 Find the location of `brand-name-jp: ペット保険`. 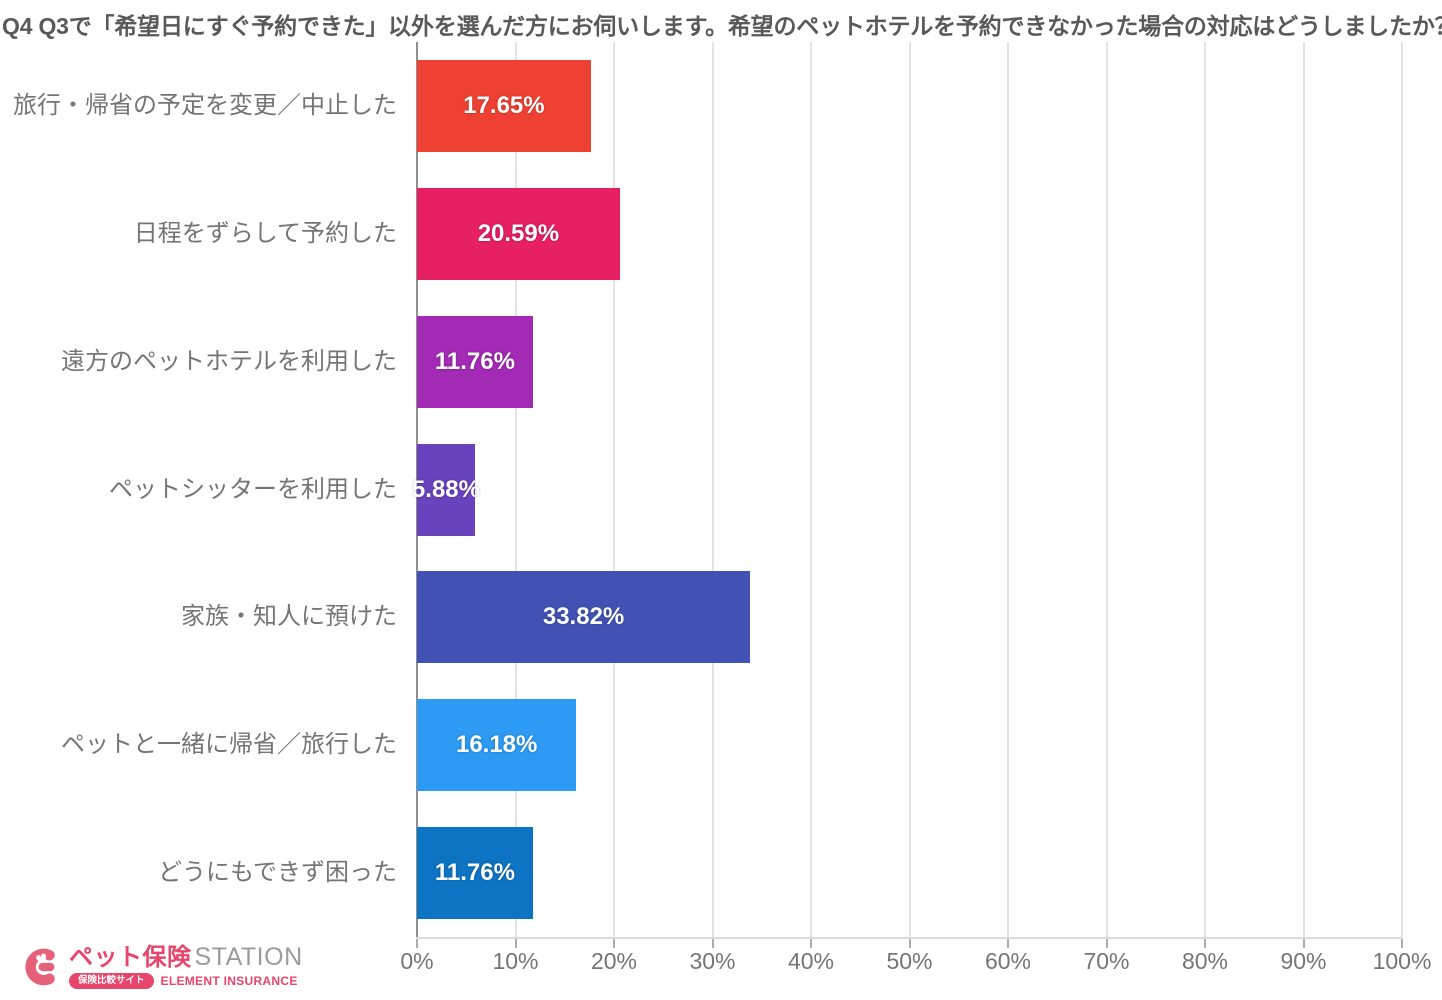

brand-name-jp: ペット保険 is located at coordinates (130, 957).